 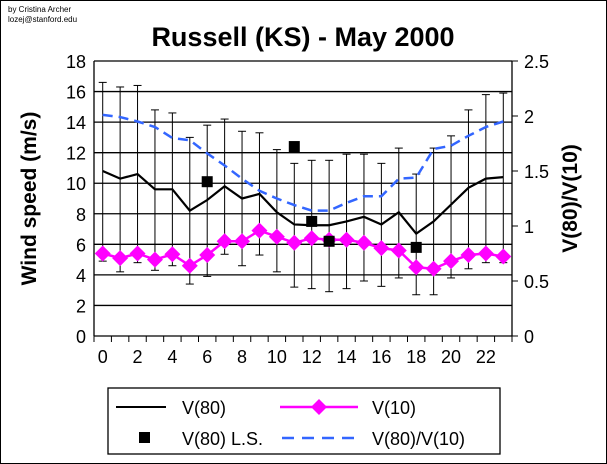 I want to click on y-tick-label: 6, so click(x=81, y=245).